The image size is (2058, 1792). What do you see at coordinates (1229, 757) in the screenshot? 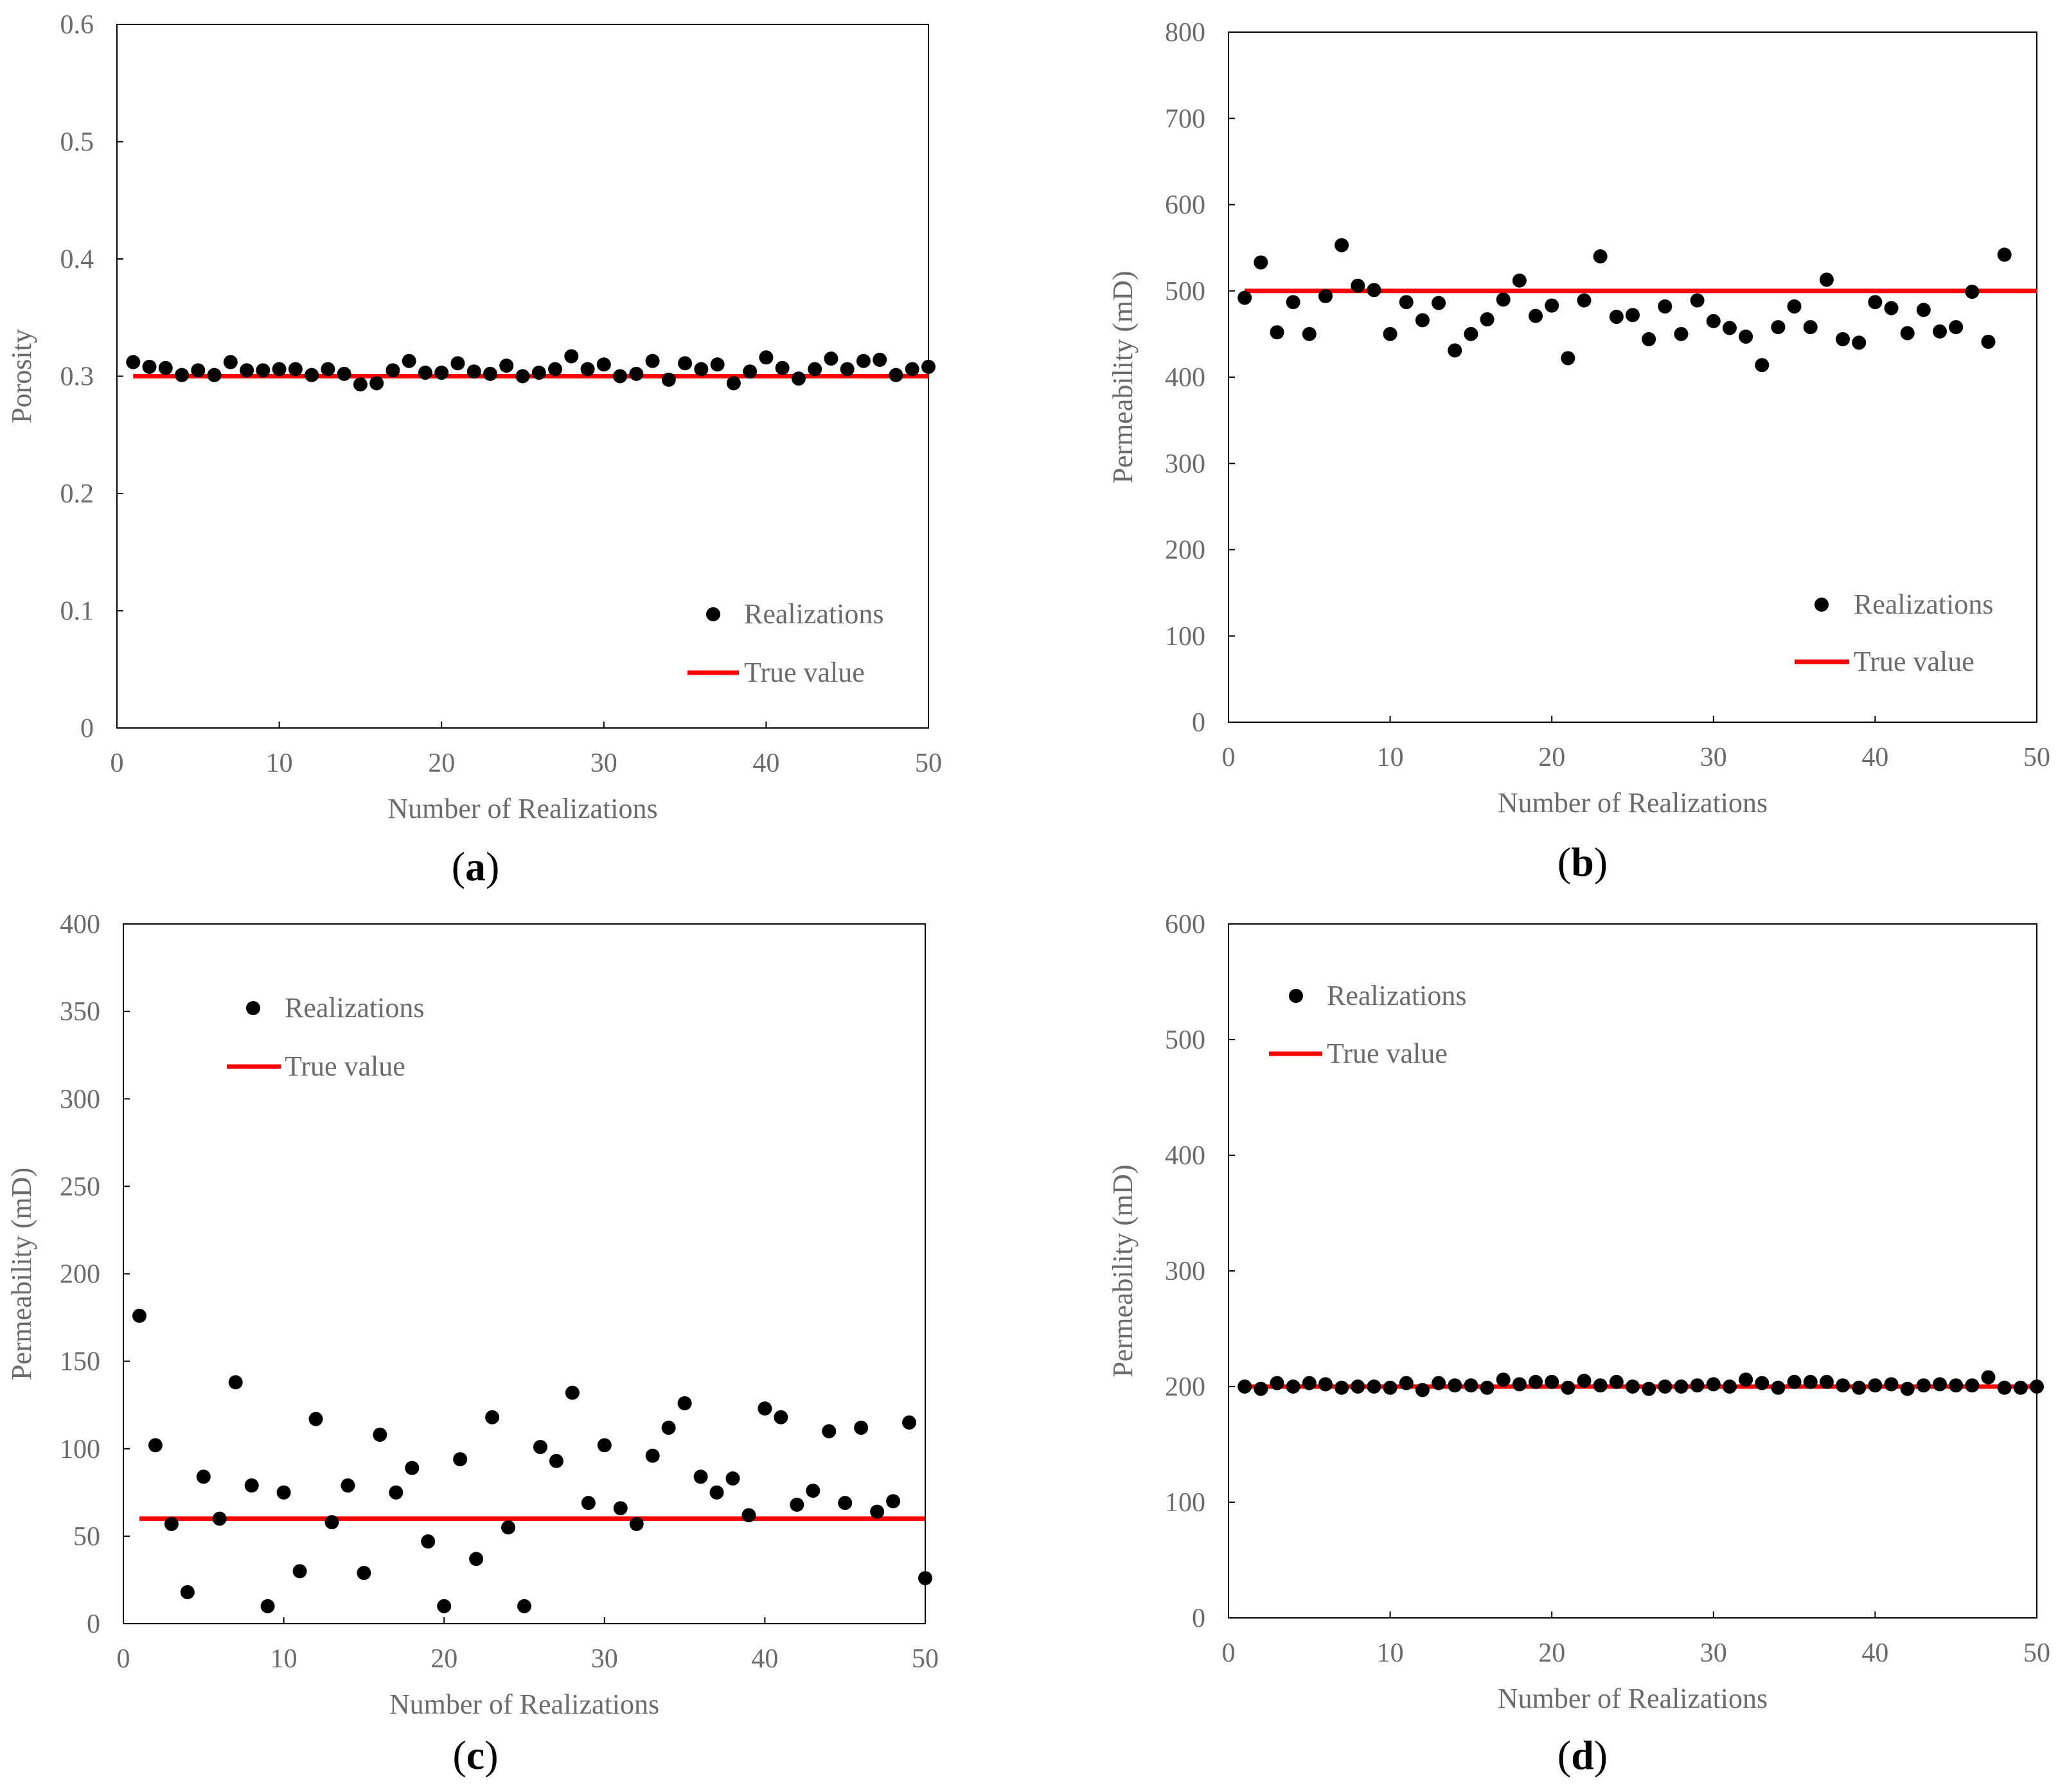
I see `x-tick-label: 0` at bounding box center [1229, 757].